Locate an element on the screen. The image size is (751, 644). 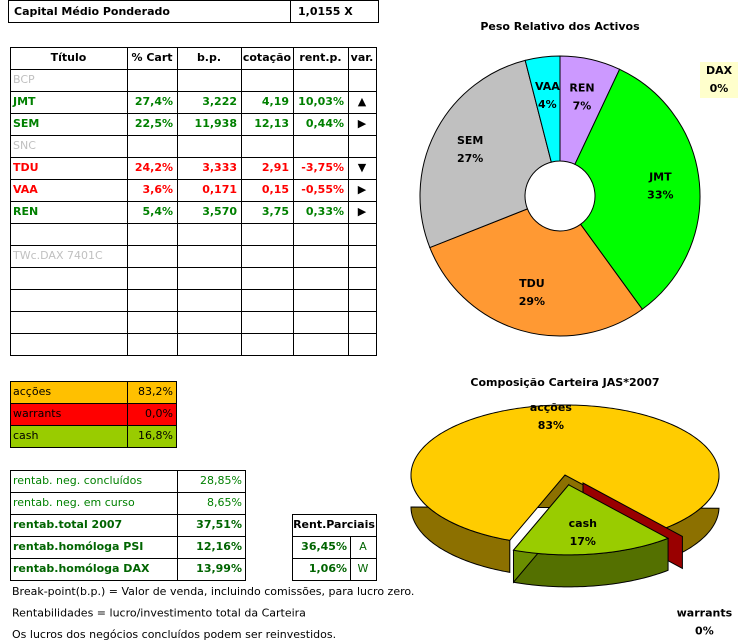
slice-label: VAA is located at coordinates (547, 86).